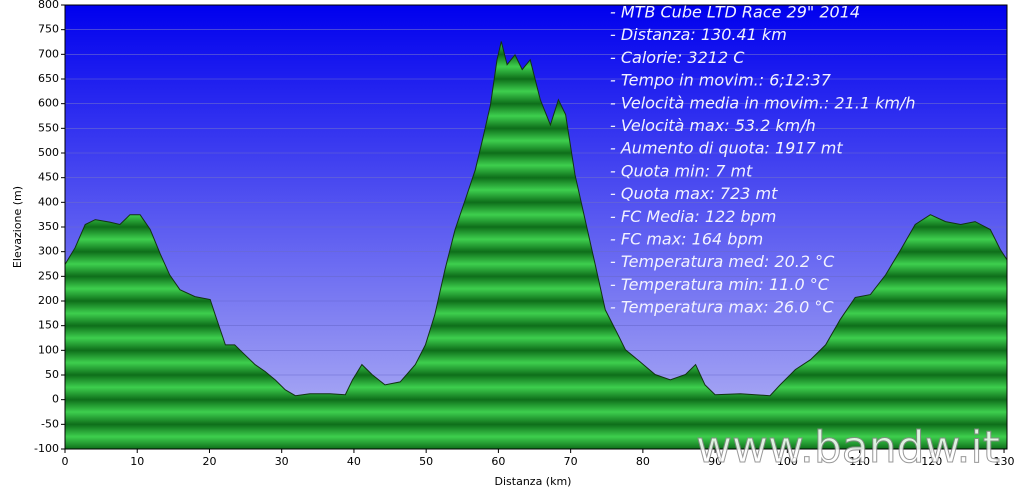 The image size is (1024, 498). Describe the element at coordinates (722, 307) in the screenshot. I see `annotation: - Temperatura max: 26.0 °C` at that location.